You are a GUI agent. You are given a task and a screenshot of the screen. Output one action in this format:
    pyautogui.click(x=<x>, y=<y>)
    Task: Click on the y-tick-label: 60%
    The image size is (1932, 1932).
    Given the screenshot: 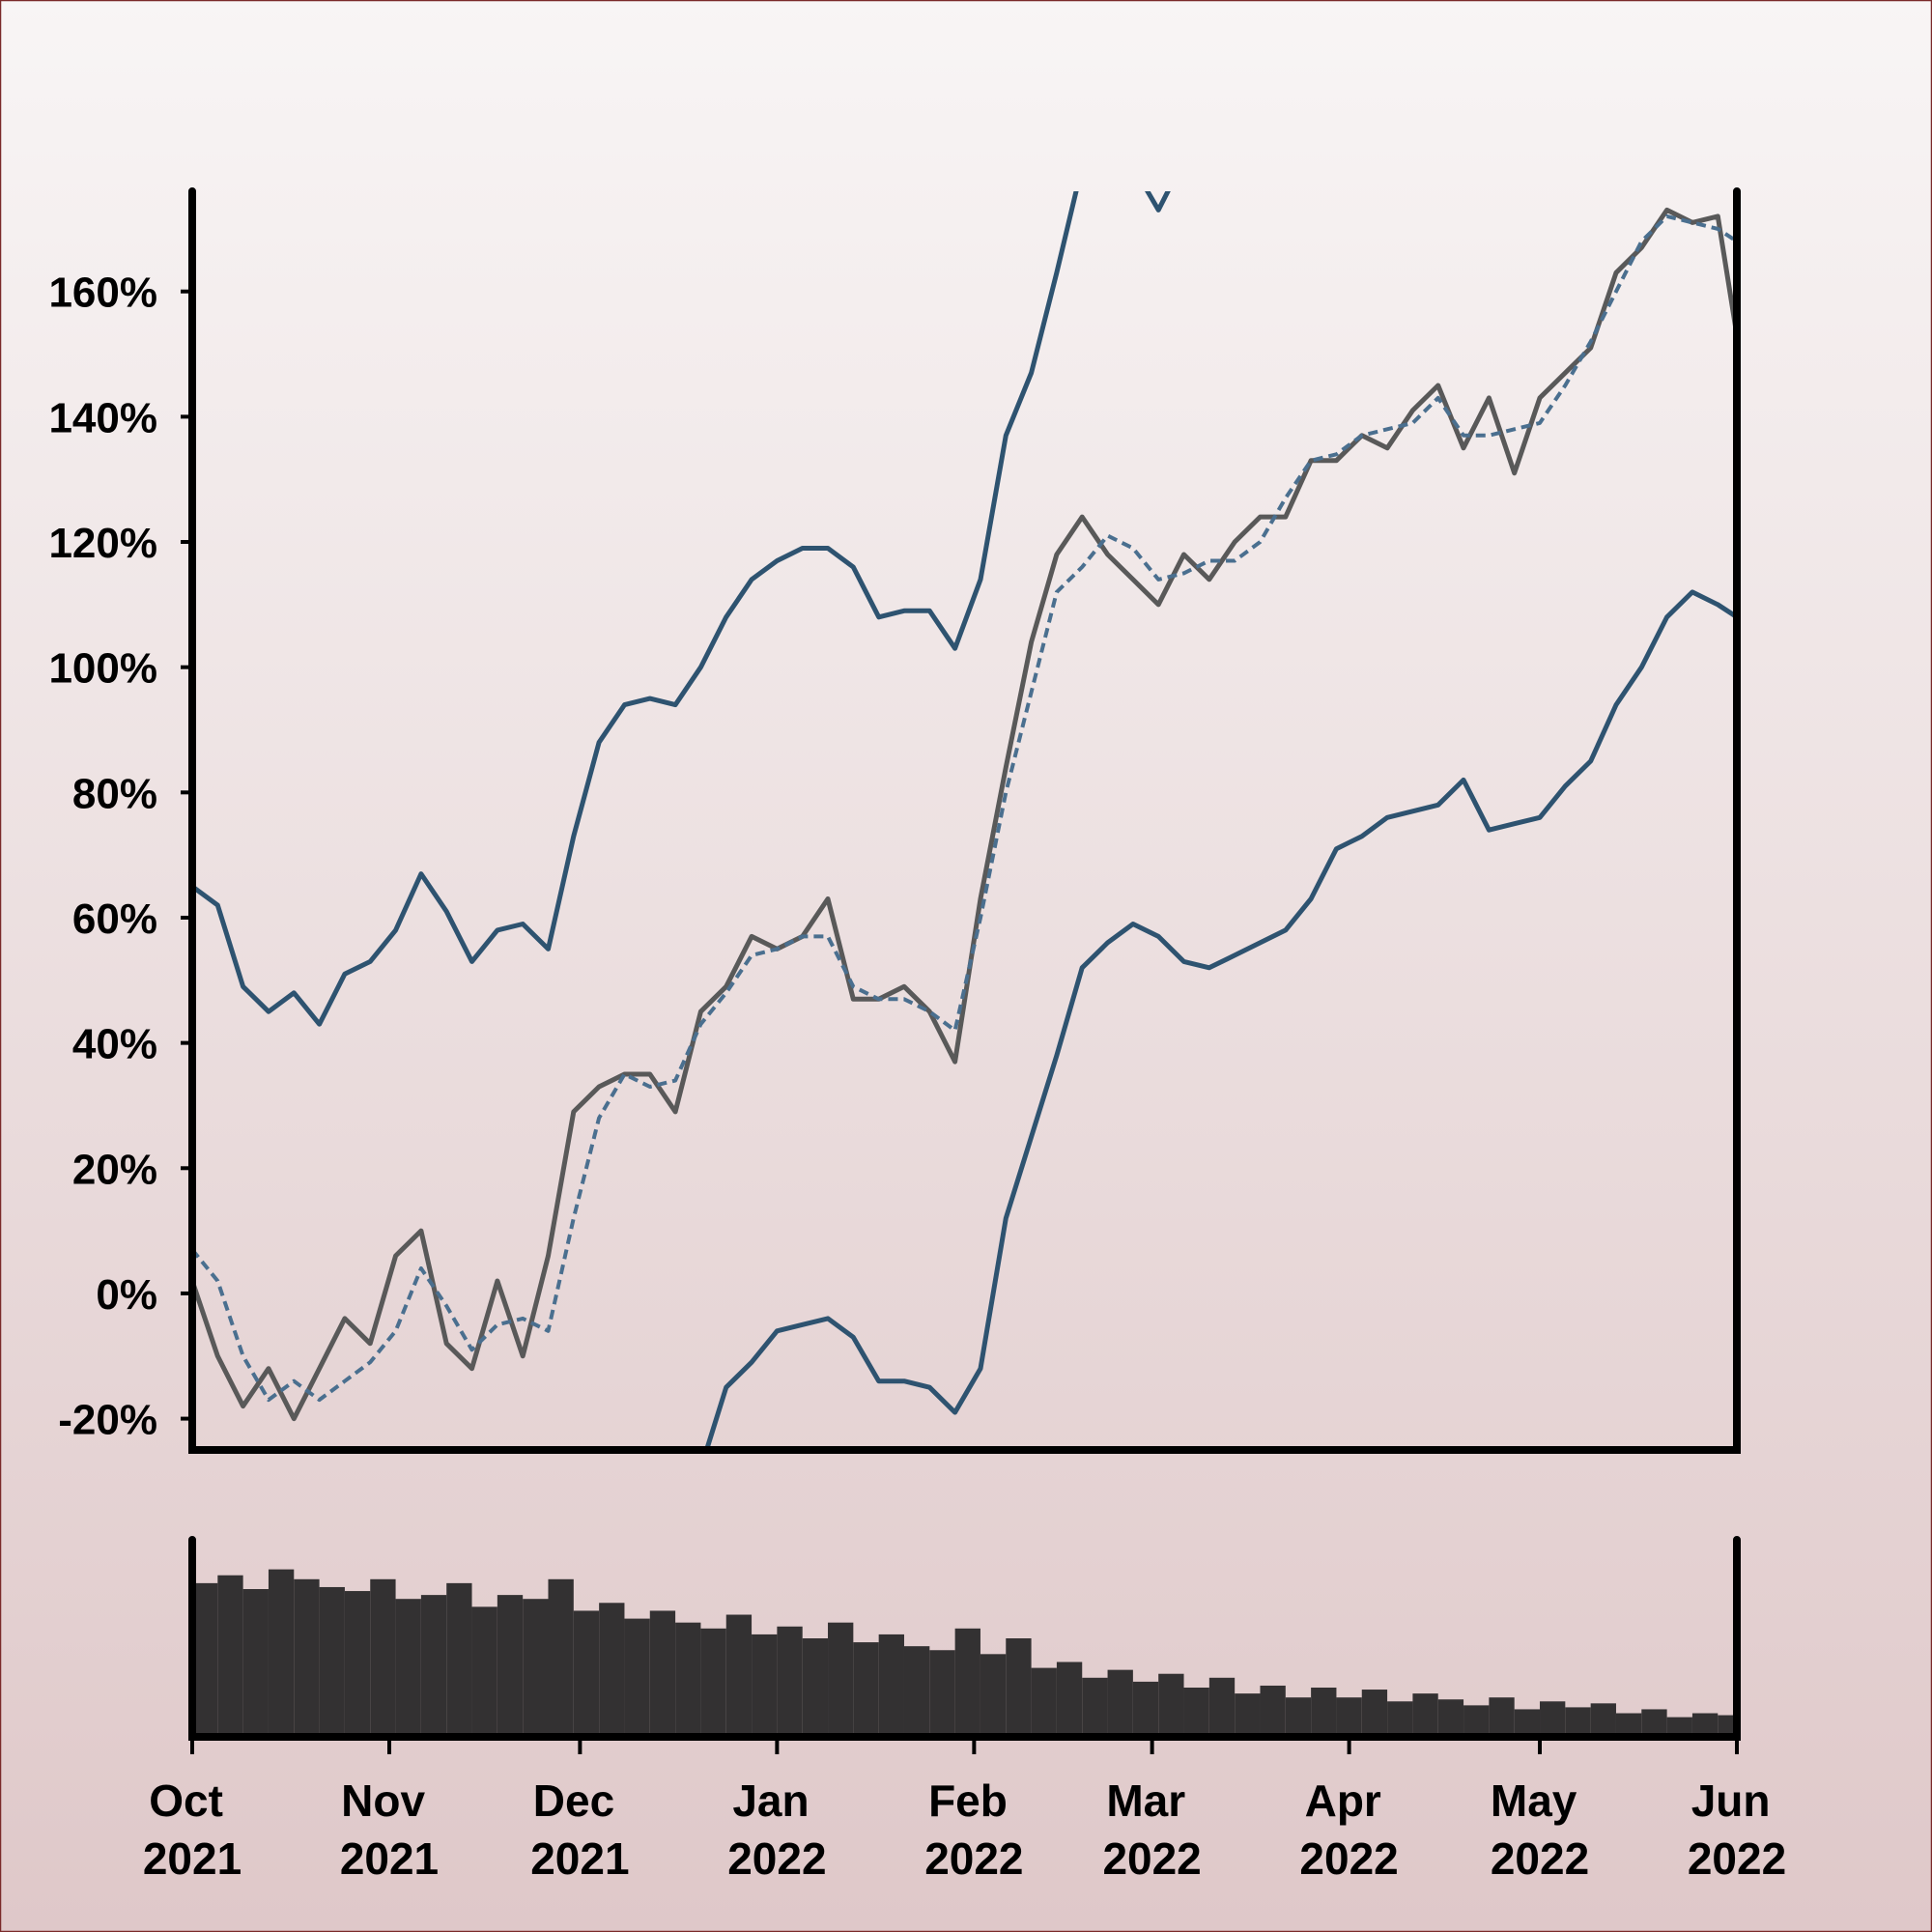 What is the action you would take?
    pyautogui.click(x=114, y=919)
    